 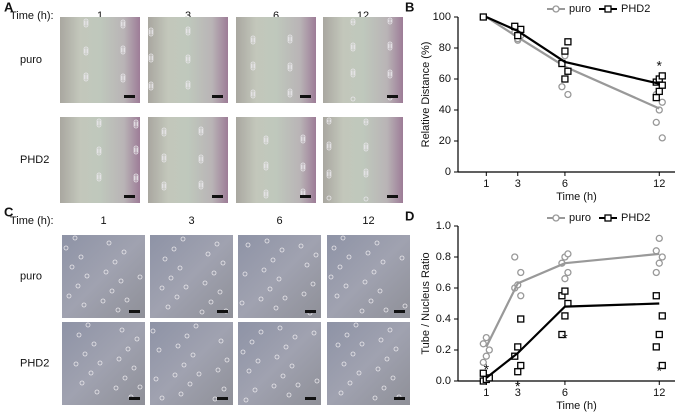 I want to click on y-tick-label: 100, so click(x=442, y=17).